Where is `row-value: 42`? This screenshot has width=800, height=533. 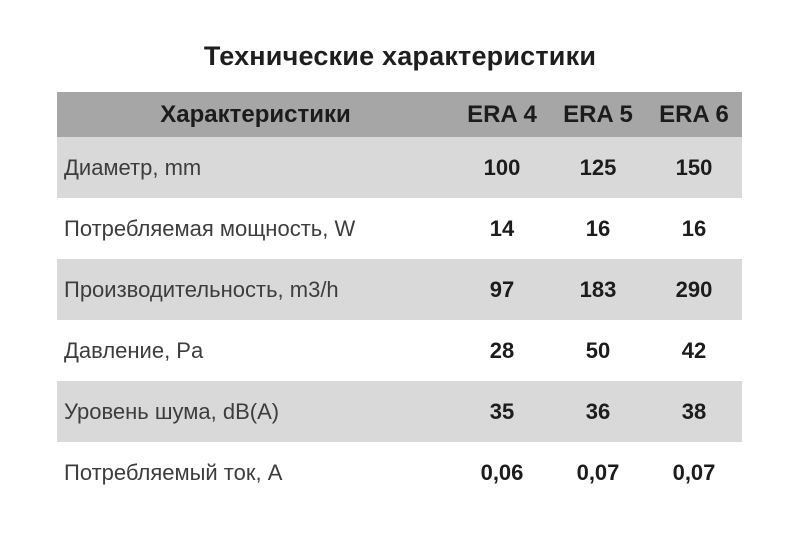 row-value: 42 is located at coordinates (694, 350).